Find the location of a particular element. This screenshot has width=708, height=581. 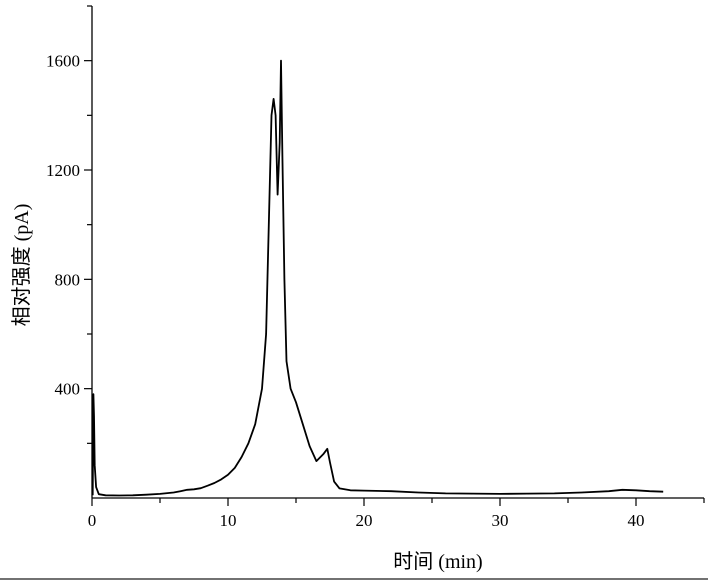

y-tick-label: 1200 is located at coordinates (63, 170).